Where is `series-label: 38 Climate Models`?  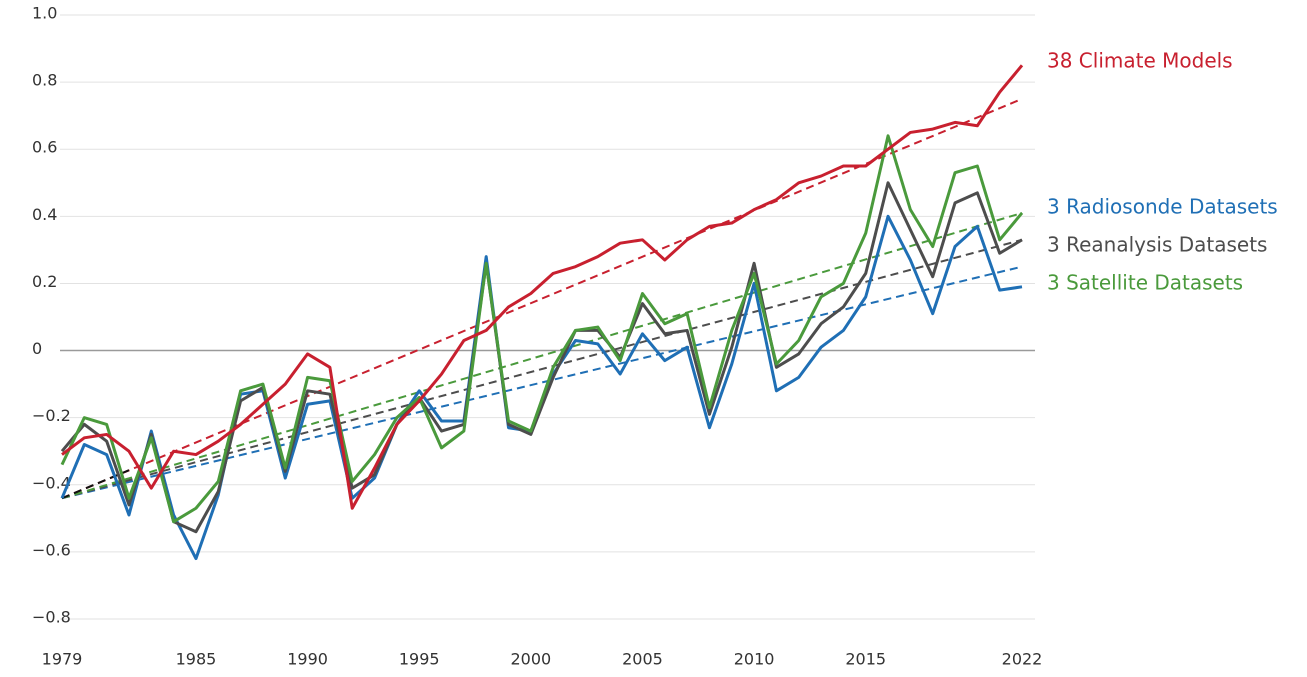
series-label: 38 Climate Models is located at coordinates (1140, 61).